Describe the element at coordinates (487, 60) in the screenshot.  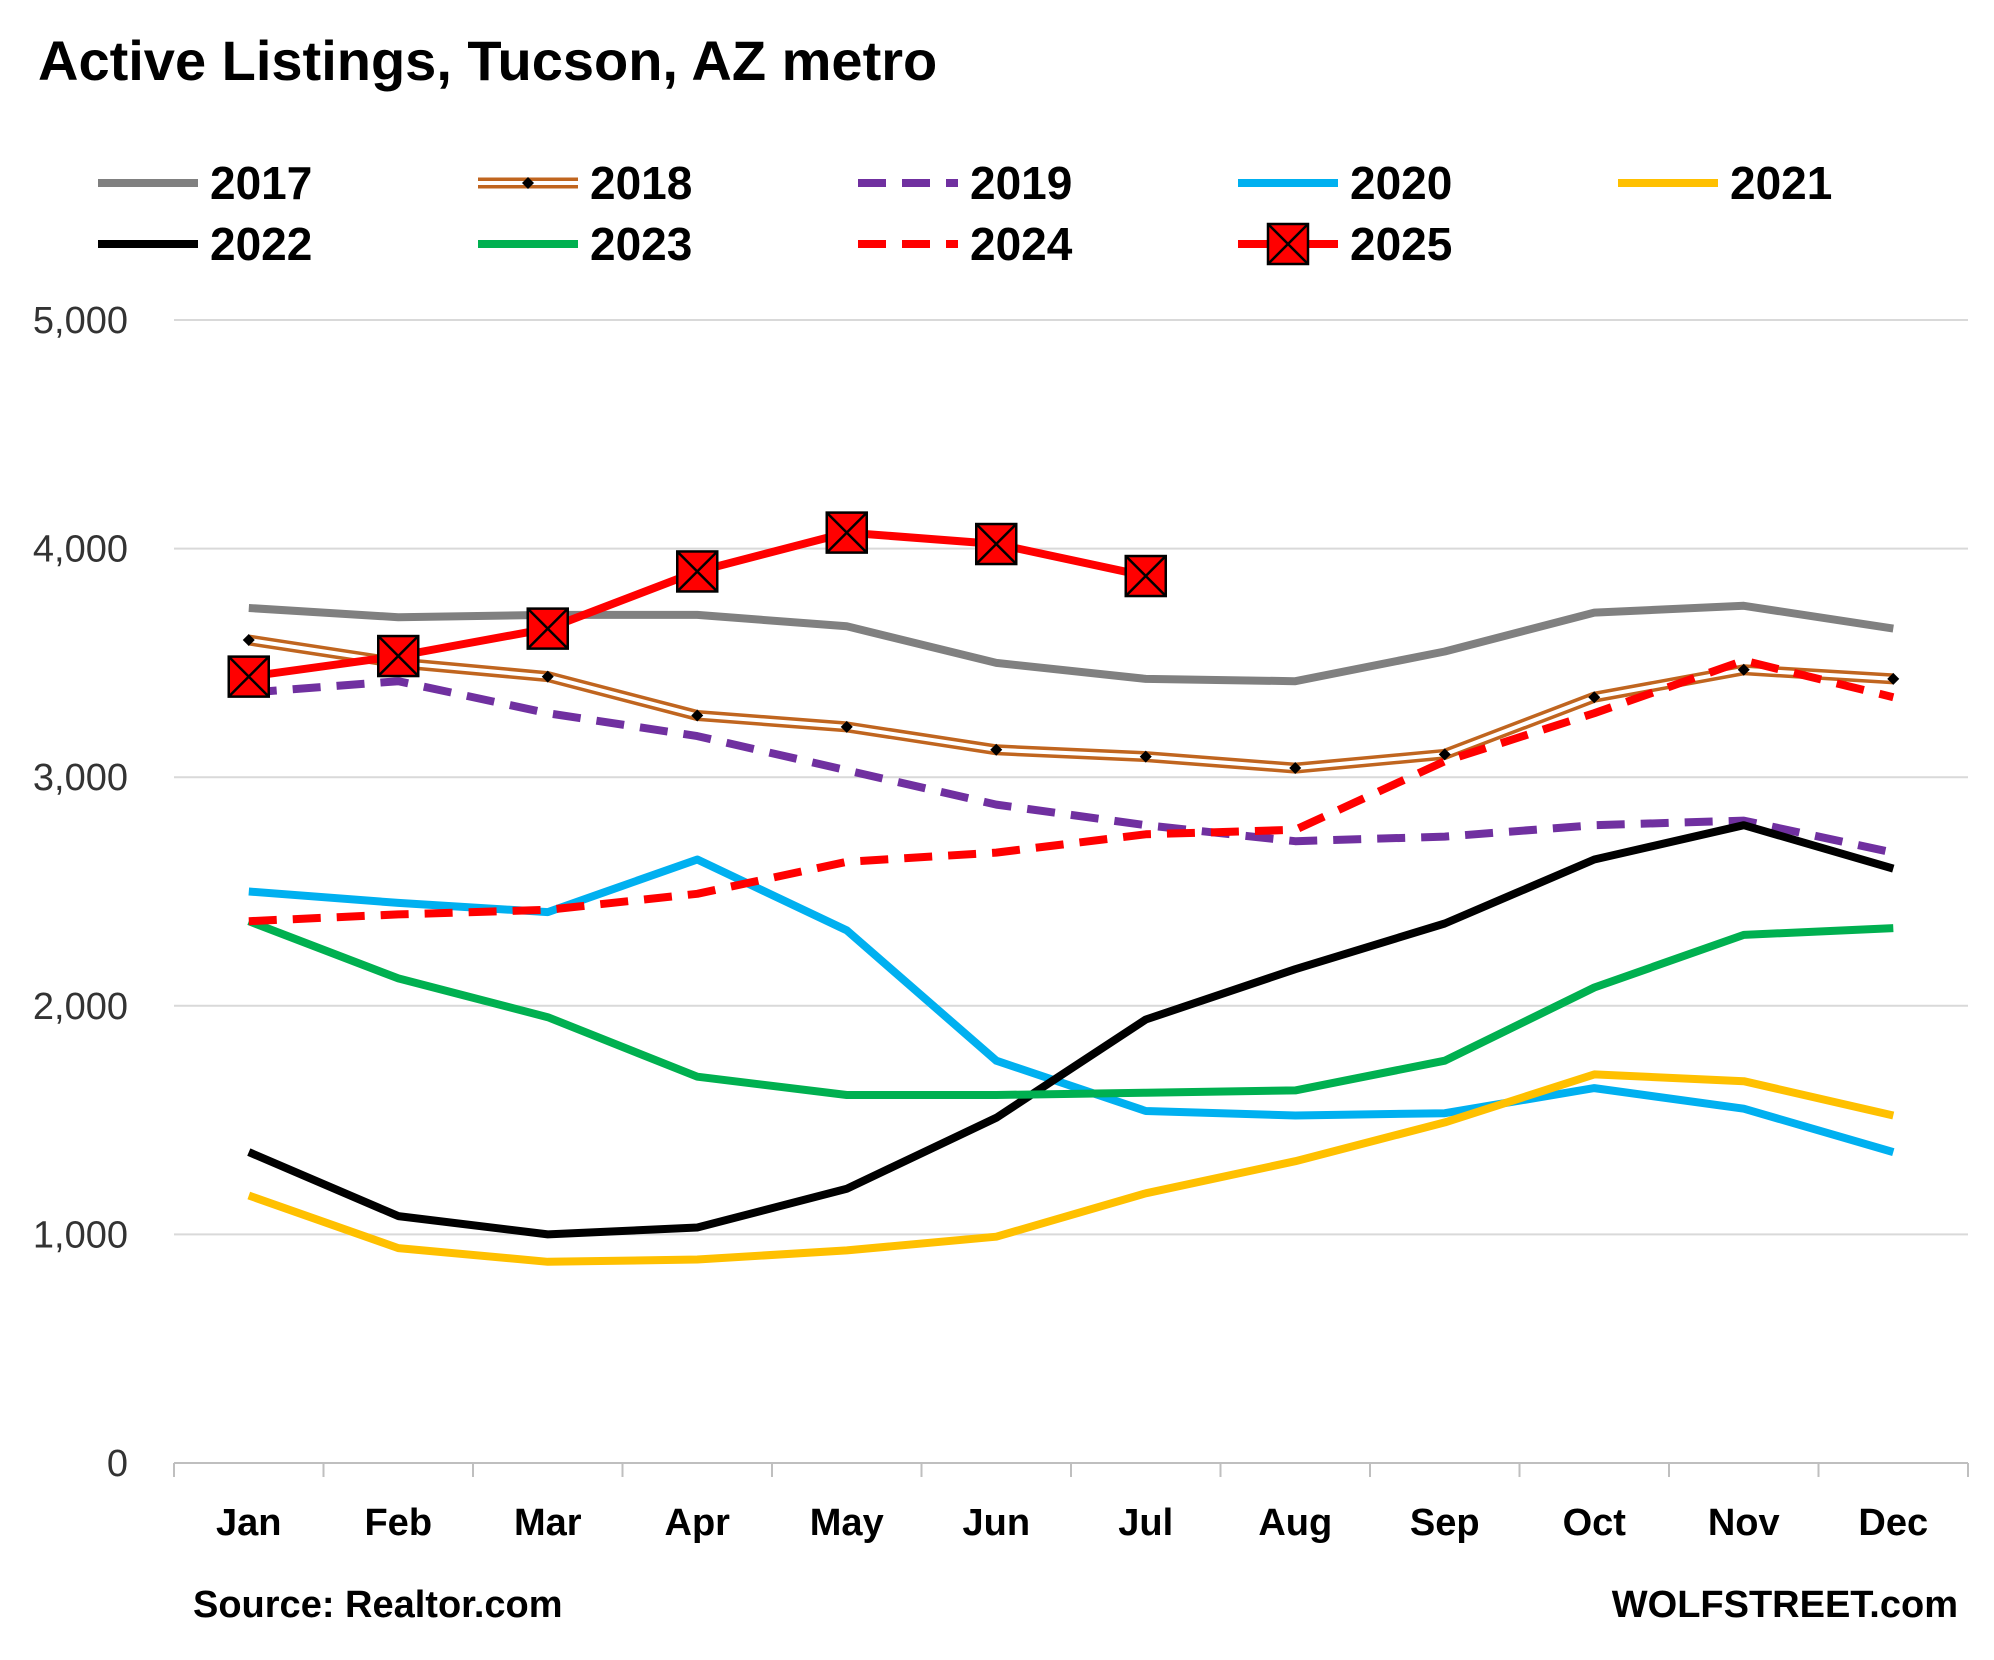
I see `chart-title: Active Listings, Tucson, AZ metro` at that location.